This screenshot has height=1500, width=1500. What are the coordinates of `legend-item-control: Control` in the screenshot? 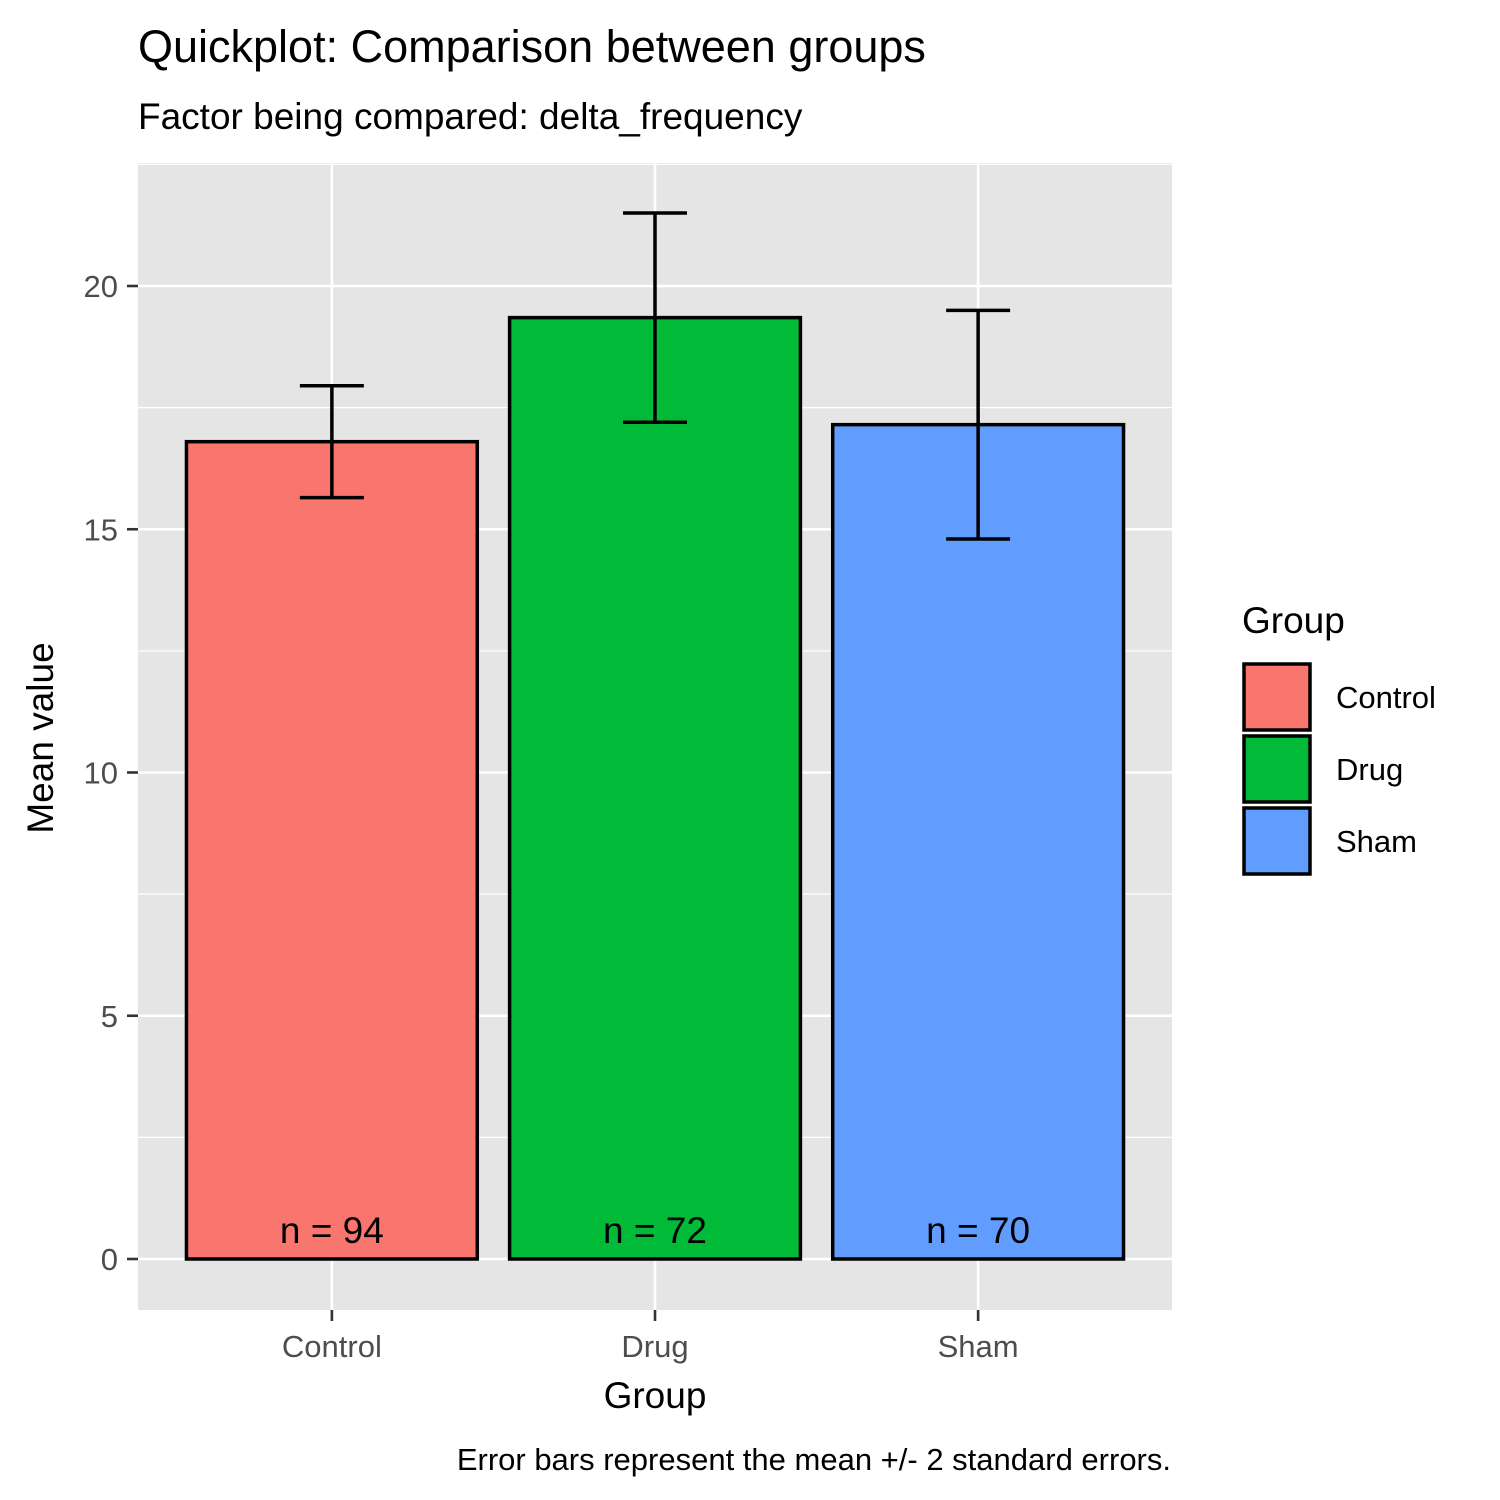 It's located at (1339, 697).